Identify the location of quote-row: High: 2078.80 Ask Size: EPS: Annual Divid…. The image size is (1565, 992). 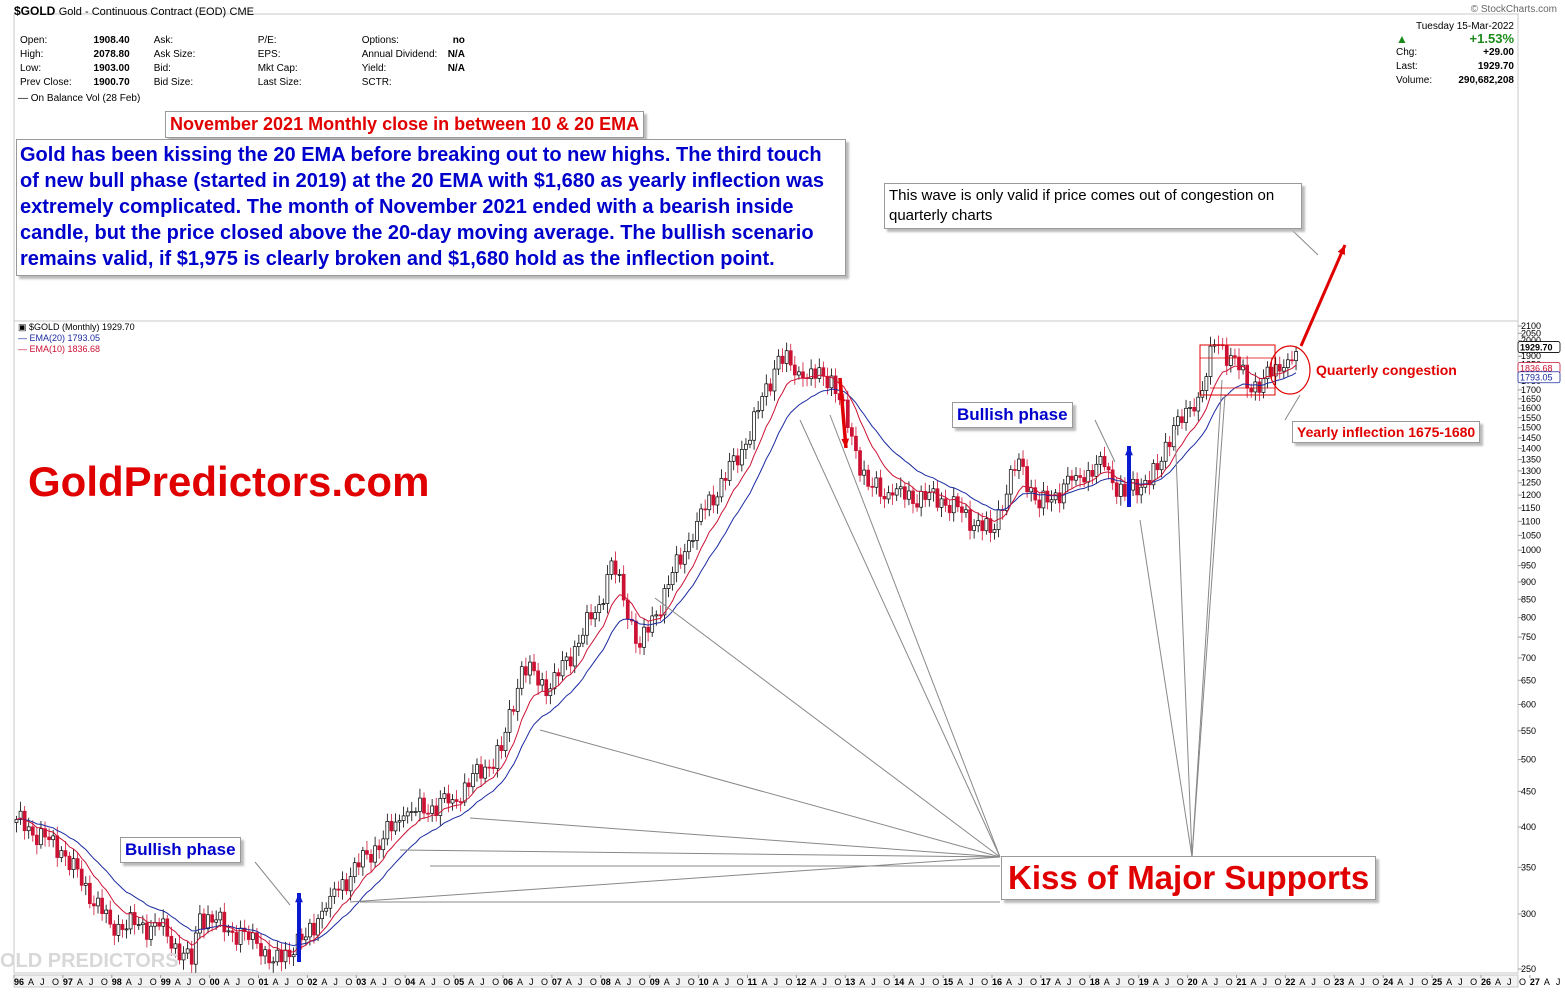
(243, 55).